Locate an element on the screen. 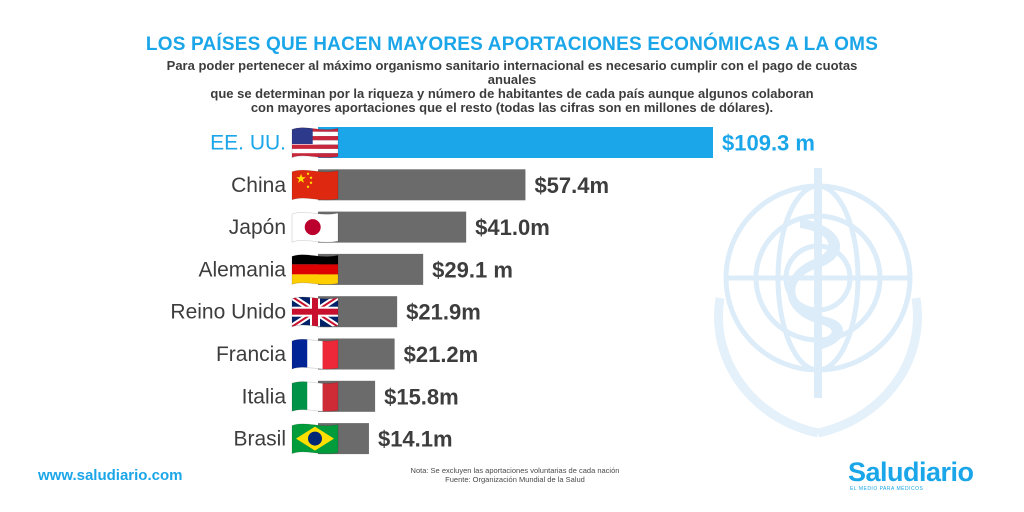 Image resolution: width=1024 pixels, height=512 pixels. country-label: Brasil is located at coordinates (259, 439).